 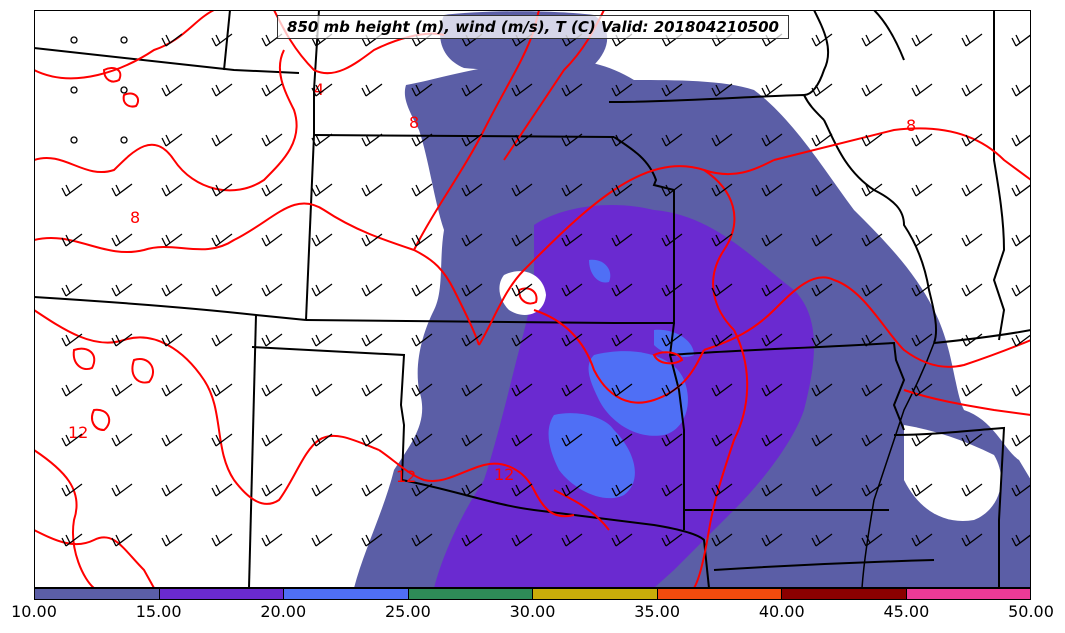 What do you see at coordinates (638, 393) in the screenshot?
I see `wind-shade-20-25-a` at bounding box center [638, 393].